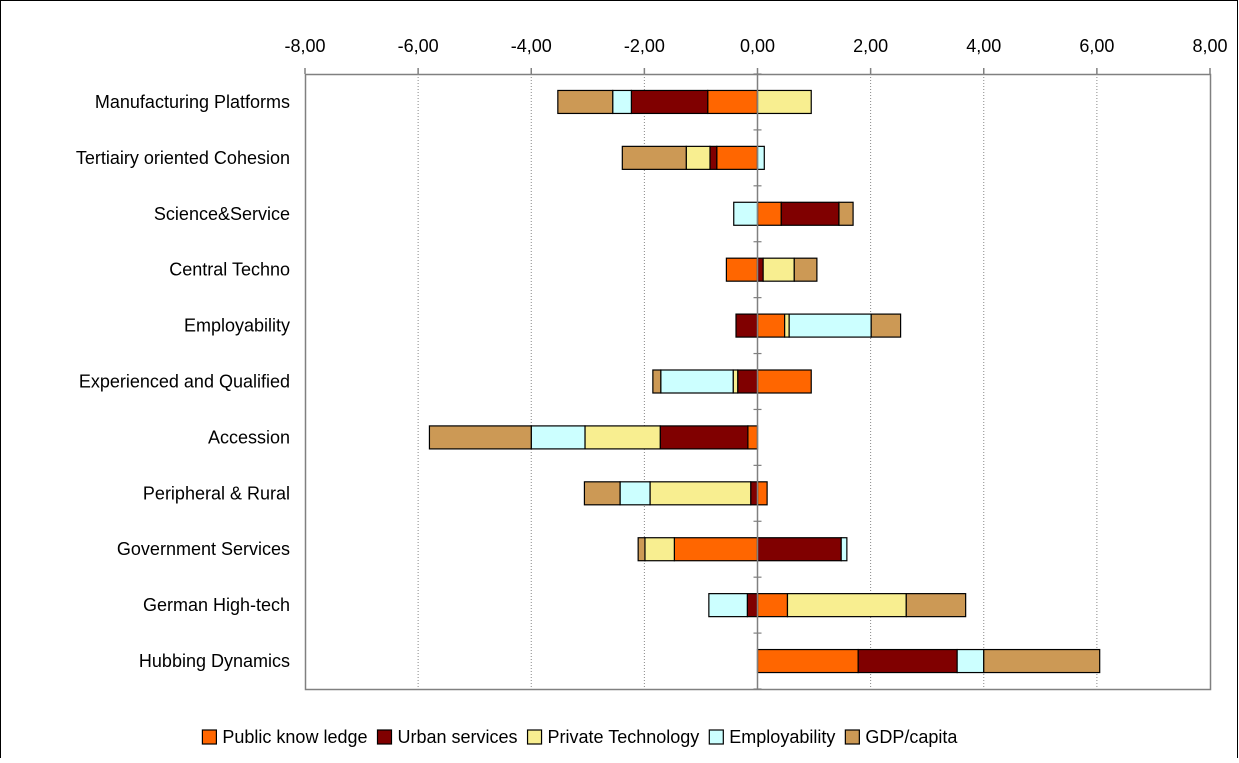  Describe the element at coordinates (911, 737) in the screenshot. I see `legend-label: GDP/capita` at that location.